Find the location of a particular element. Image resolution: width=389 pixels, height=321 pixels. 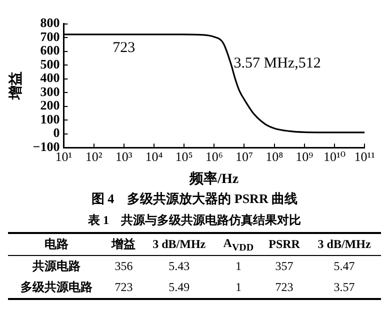

y-tick-label: −100 is located at coordinates (46, 146).